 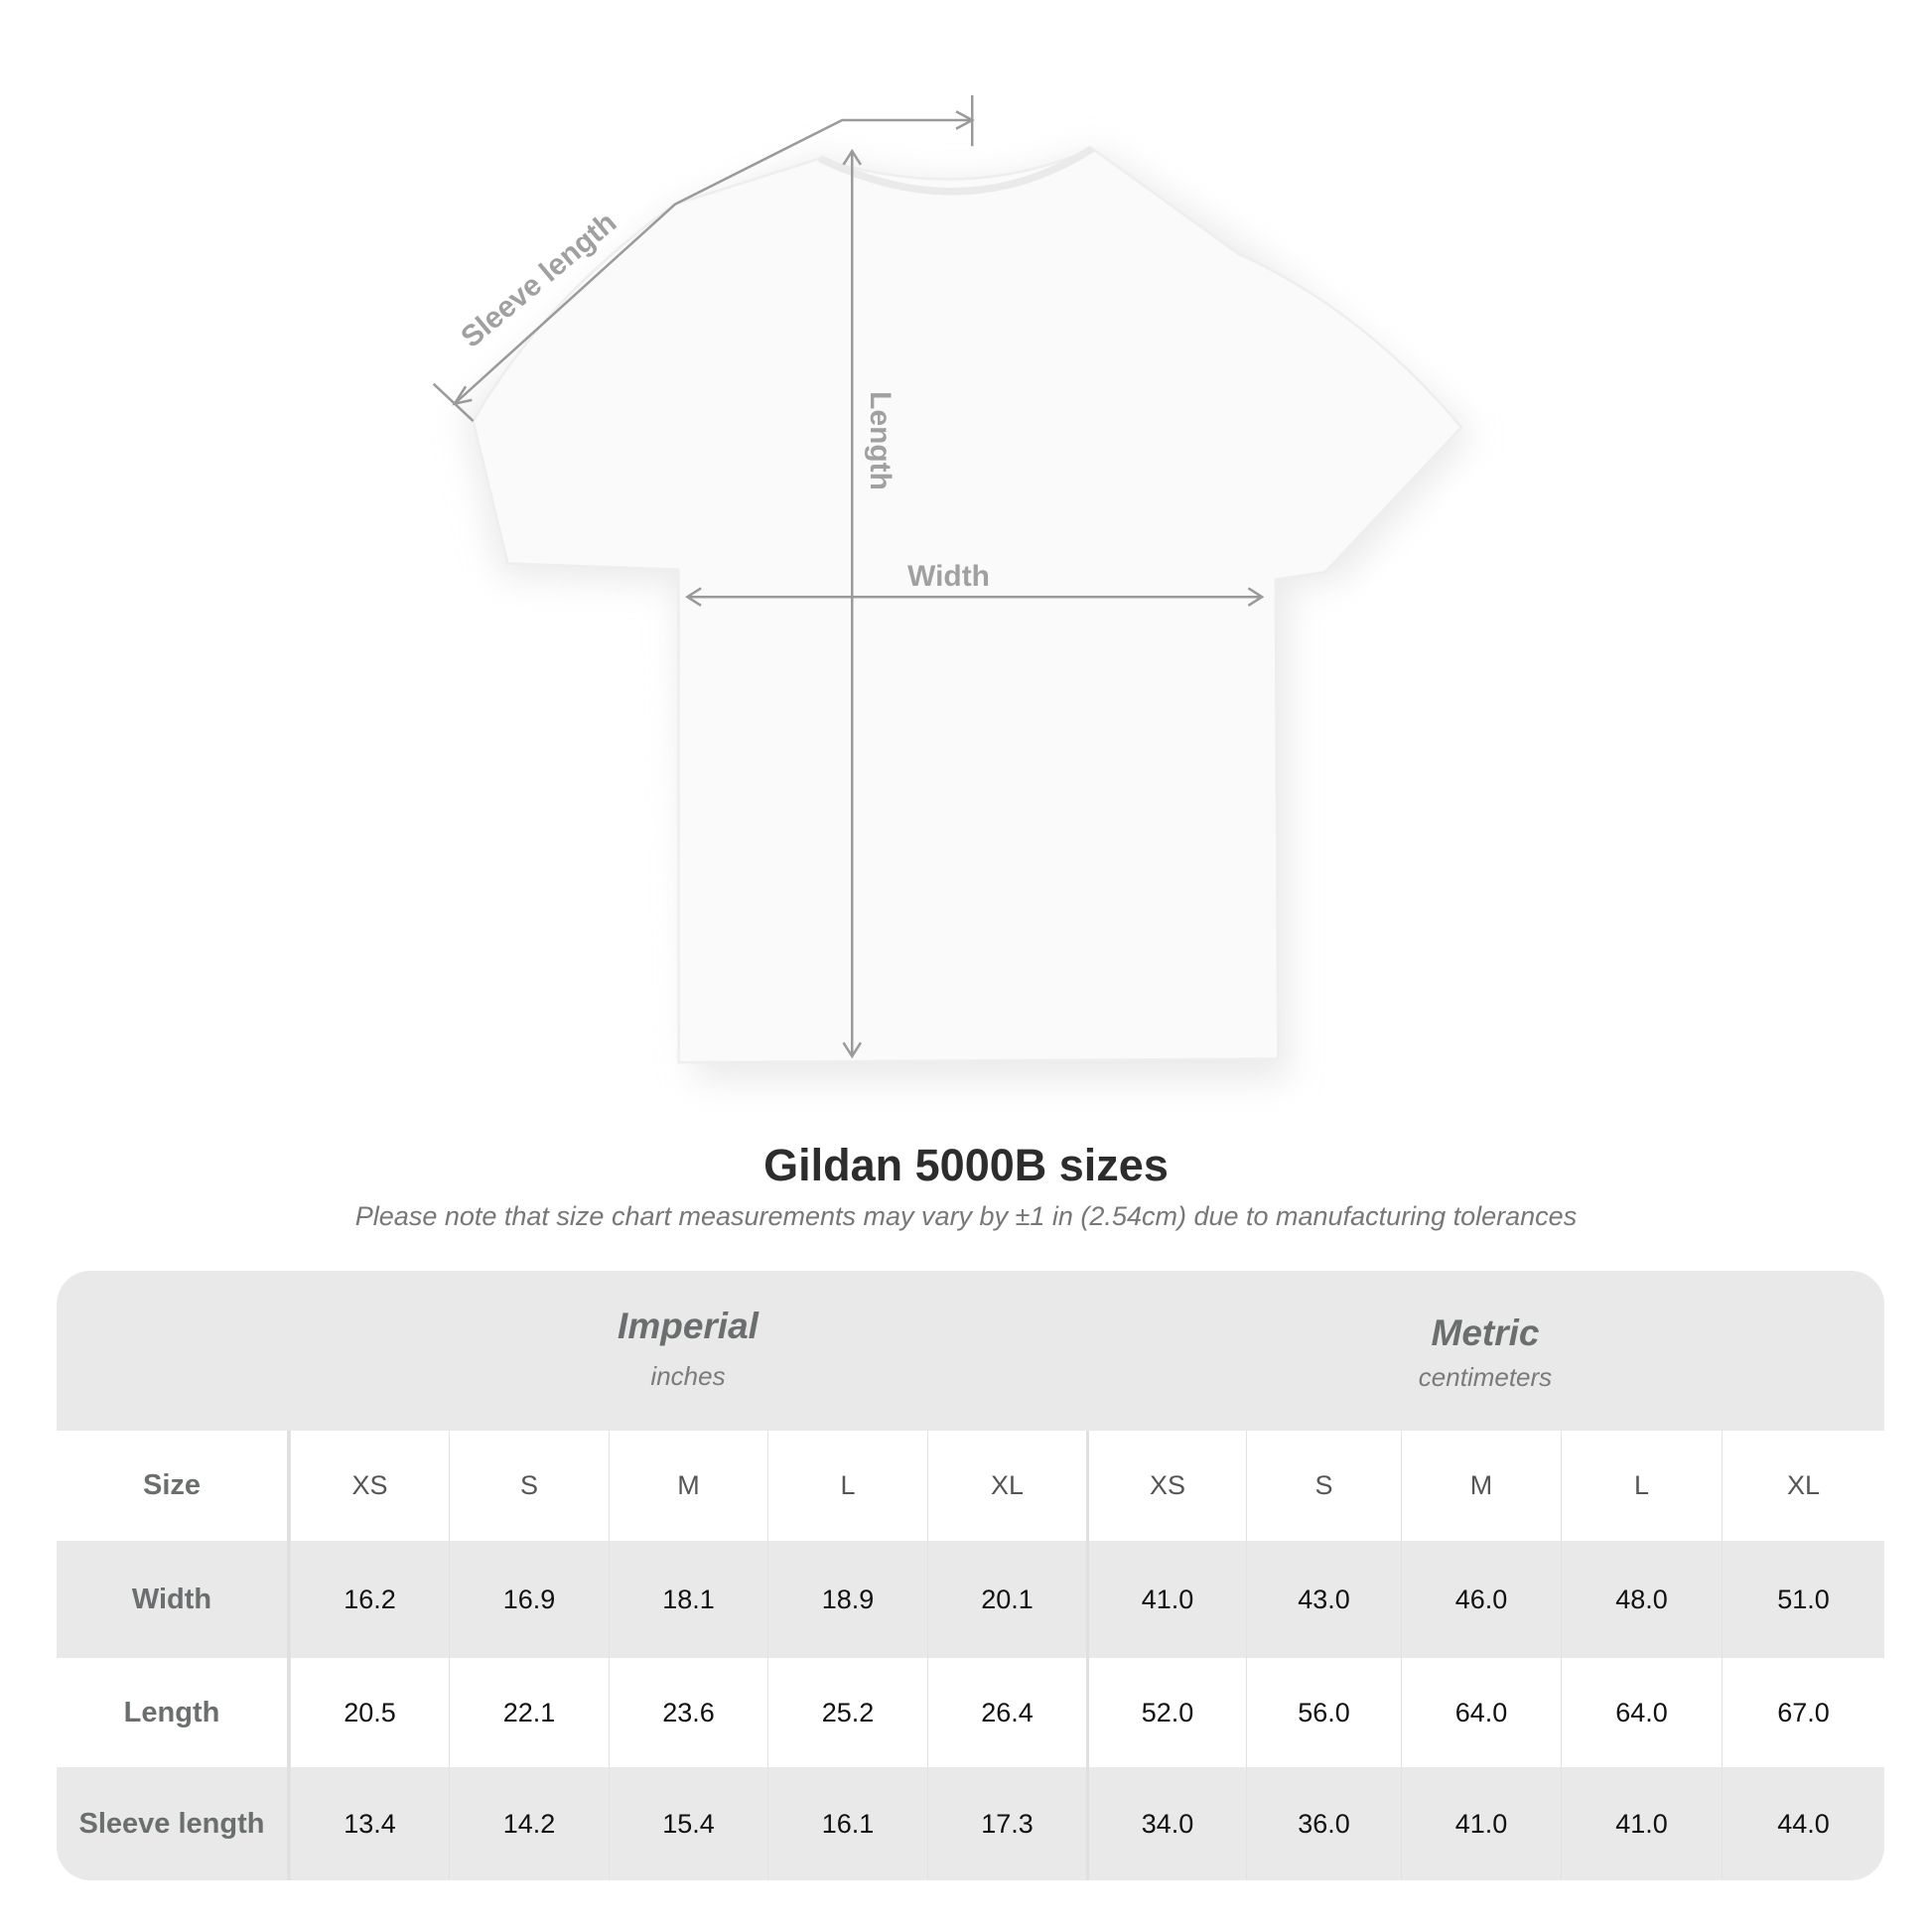 What do you see at coordinates (1007, 1823) in the screenshot?
I see `imperial-value: 17.3` at bounding box center [1007, 1823].